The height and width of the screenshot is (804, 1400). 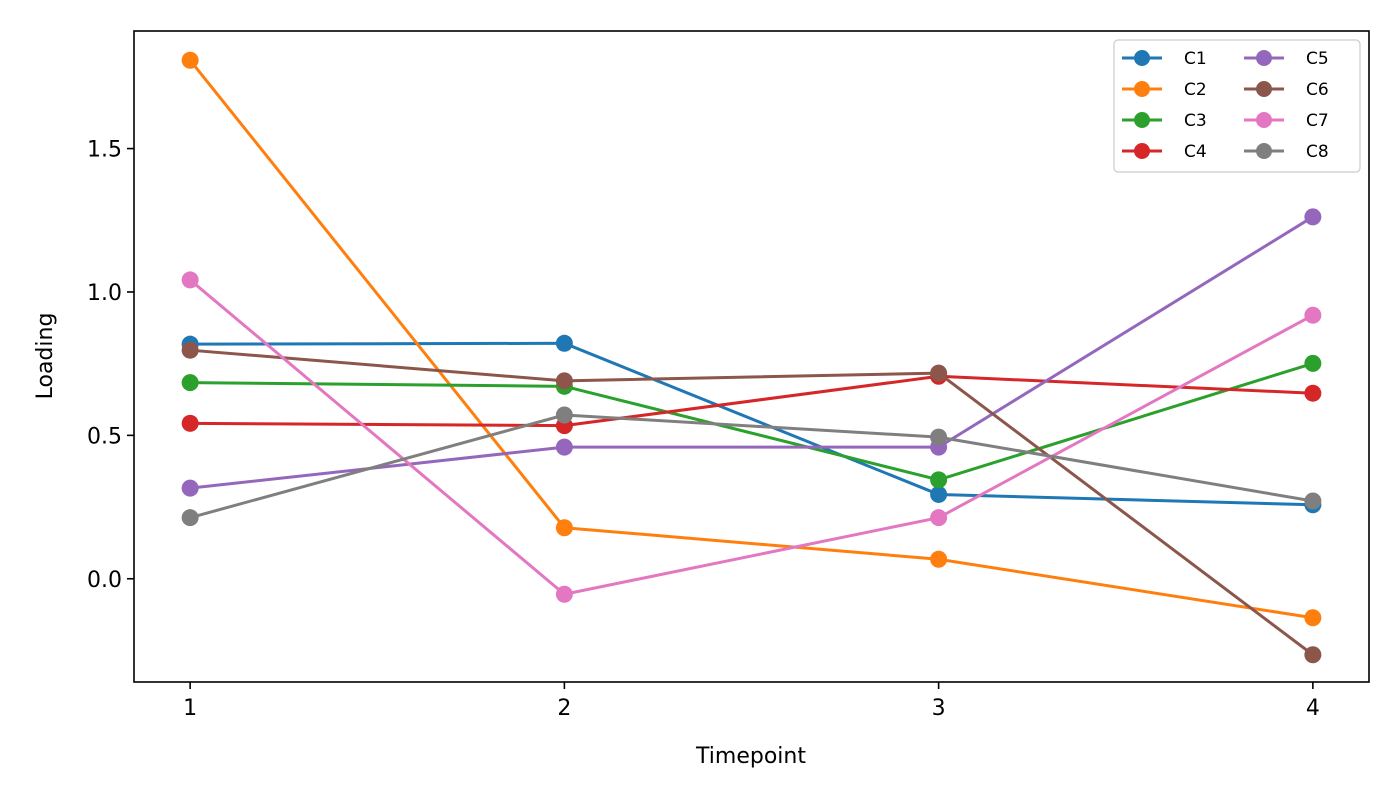 I want to click on y-tick-label: 1.5, so click(x=104, y=150).